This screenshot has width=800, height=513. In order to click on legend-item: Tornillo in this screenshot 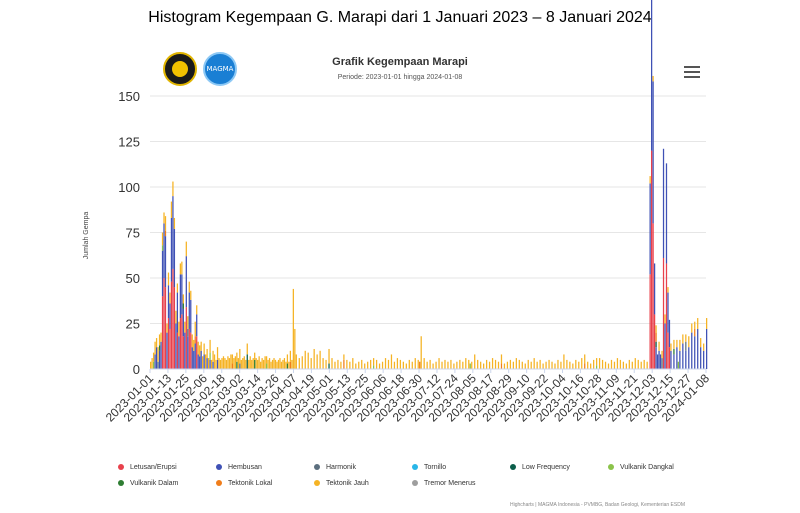, I will do `click(429, 467)`.